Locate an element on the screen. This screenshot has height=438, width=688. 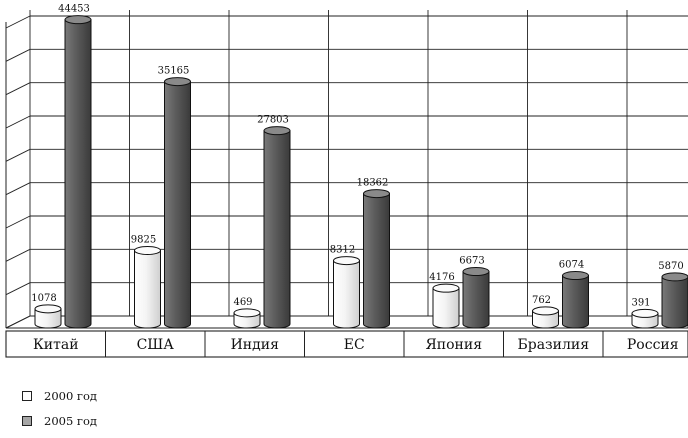
data-label-2005-2: 27803 is located at coordinates (273, 120).